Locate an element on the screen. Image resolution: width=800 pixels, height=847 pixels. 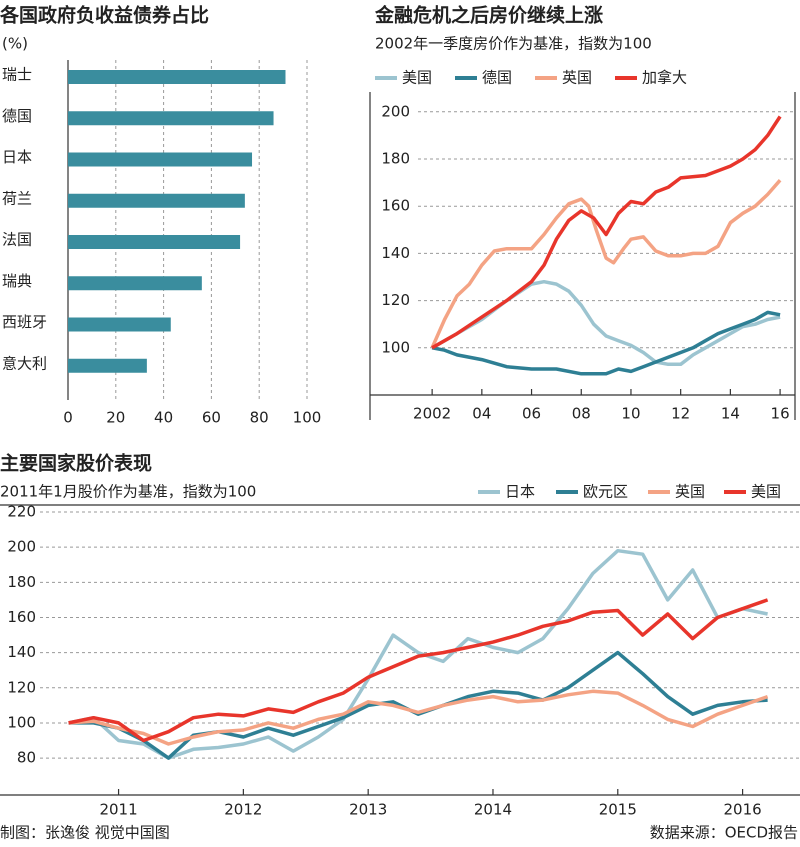
y-tick-label: 法国 is located at coordinates (17, 240).